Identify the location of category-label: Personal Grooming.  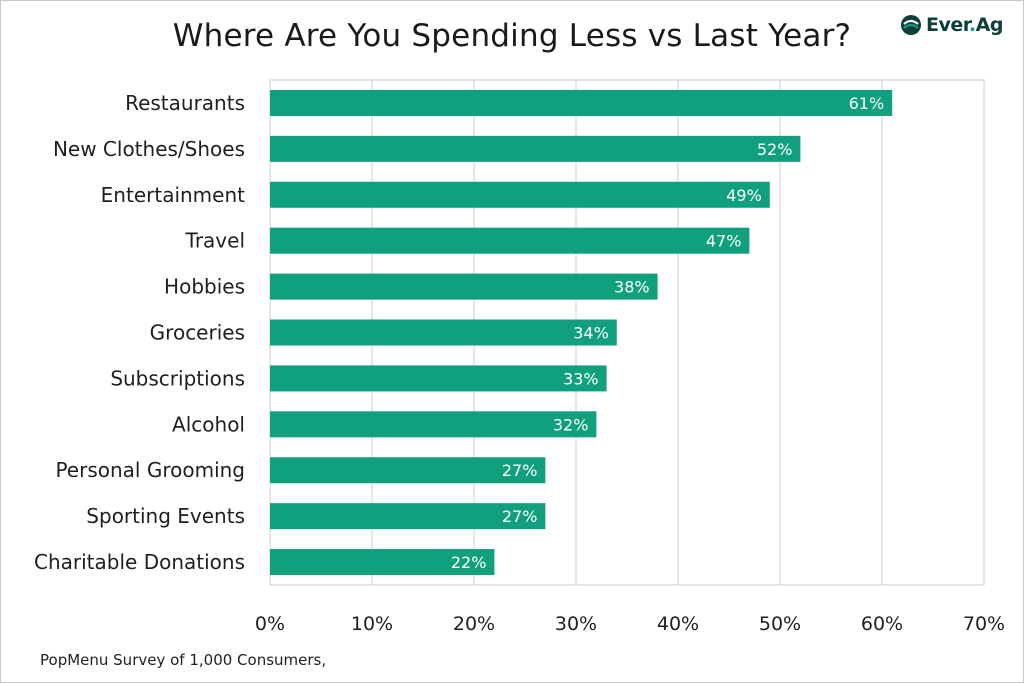
(150, 470).